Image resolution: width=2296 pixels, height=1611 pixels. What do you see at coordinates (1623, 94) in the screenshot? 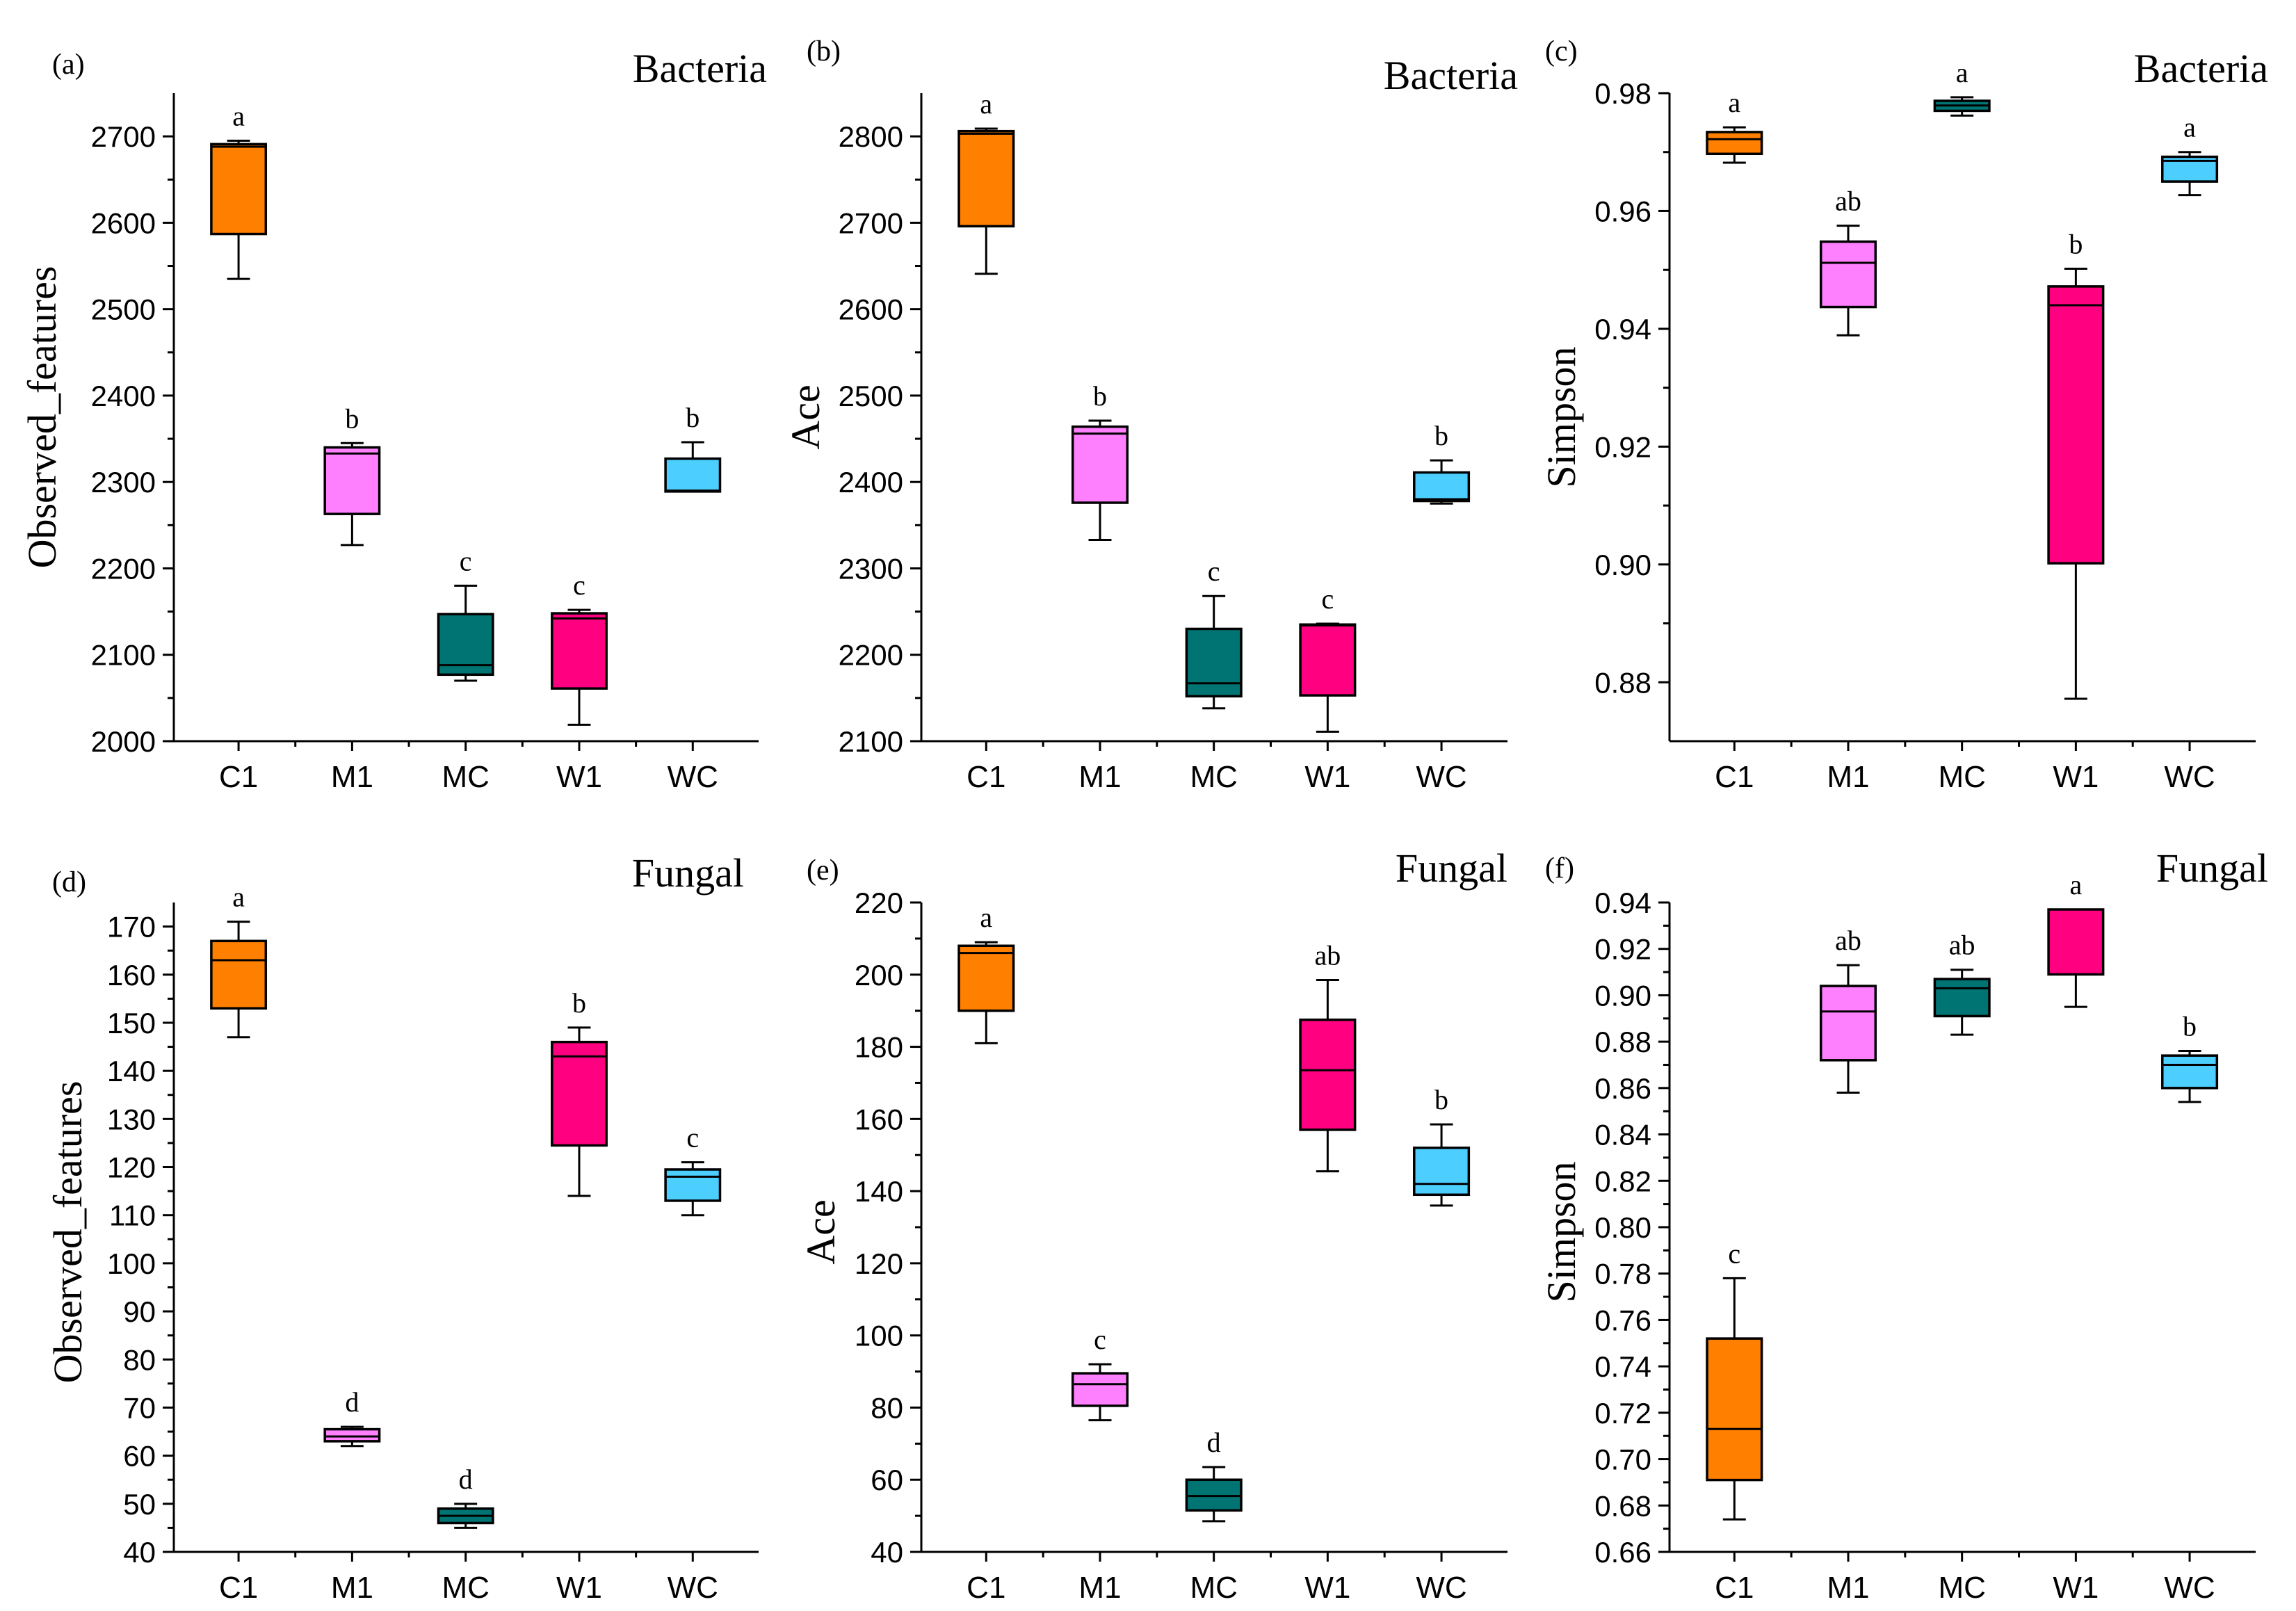
I see `y-tick-label: 0.98` at bounding box center [1623, 94].